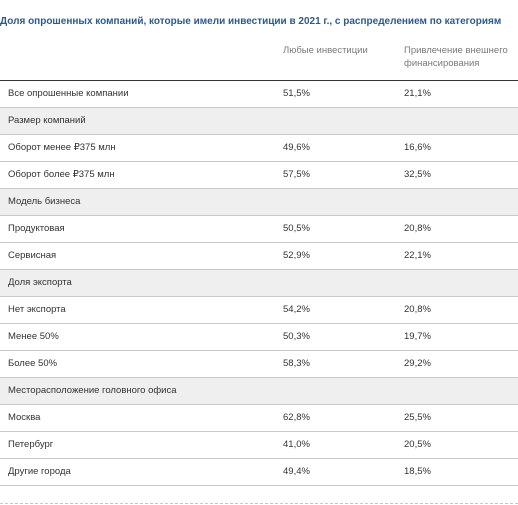  I want to click on row-value-external-financing: 29,2%, so click(417, 363).